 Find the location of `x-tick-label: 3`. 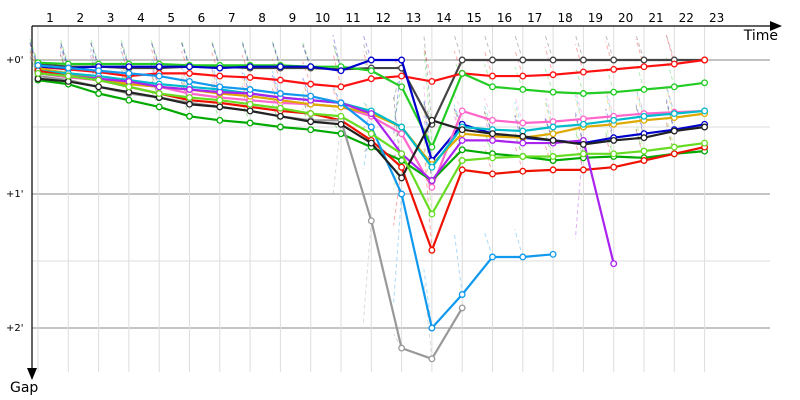

x-tick-label: 3 is located at coordinates (111, 18).